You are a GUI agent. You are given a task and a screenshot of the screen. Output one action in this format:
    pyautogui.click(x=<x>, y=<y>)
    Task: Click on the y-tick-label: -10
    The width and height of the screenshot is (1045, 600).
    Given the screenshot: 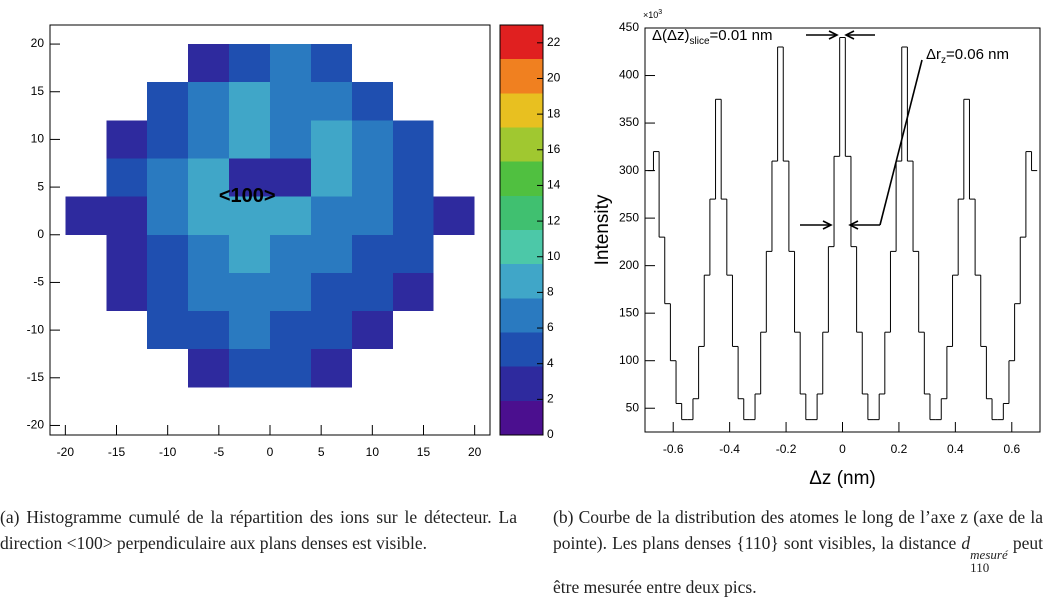 What is the action you would take?
    pyautogui.click(x=36, y=329)
    